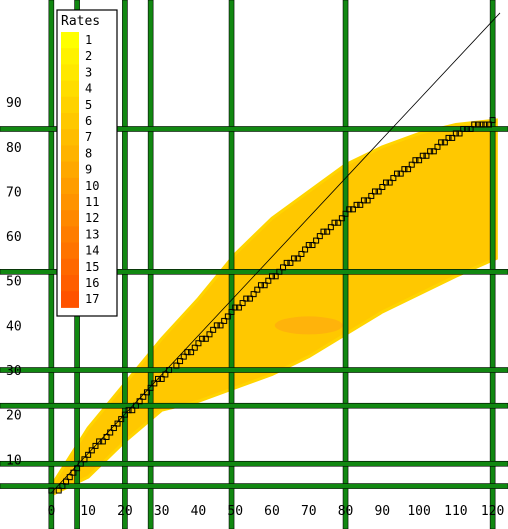 The image size is (508, 529). Describe the element at coordinates (88, 89) in the screenshot. I see `legend-label: 4` at that location.